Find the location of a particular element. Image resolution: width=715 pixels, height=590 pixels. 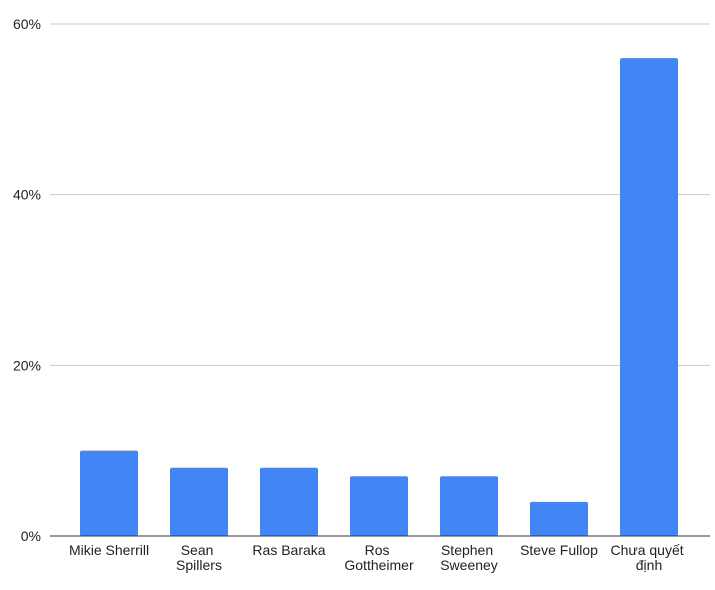

x-tick-label: Ras Baraka is located at coordinates (288, 550).